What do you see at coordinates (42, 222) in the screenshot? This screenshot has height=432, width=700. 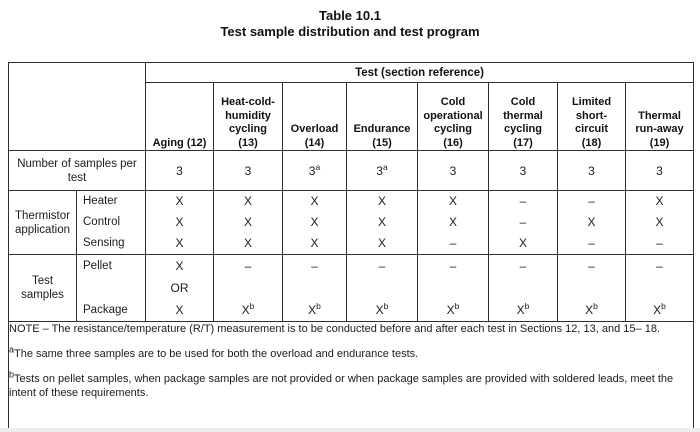 I see `thermistor-application-label: Thermistor application` at bounding box center [42, 222].